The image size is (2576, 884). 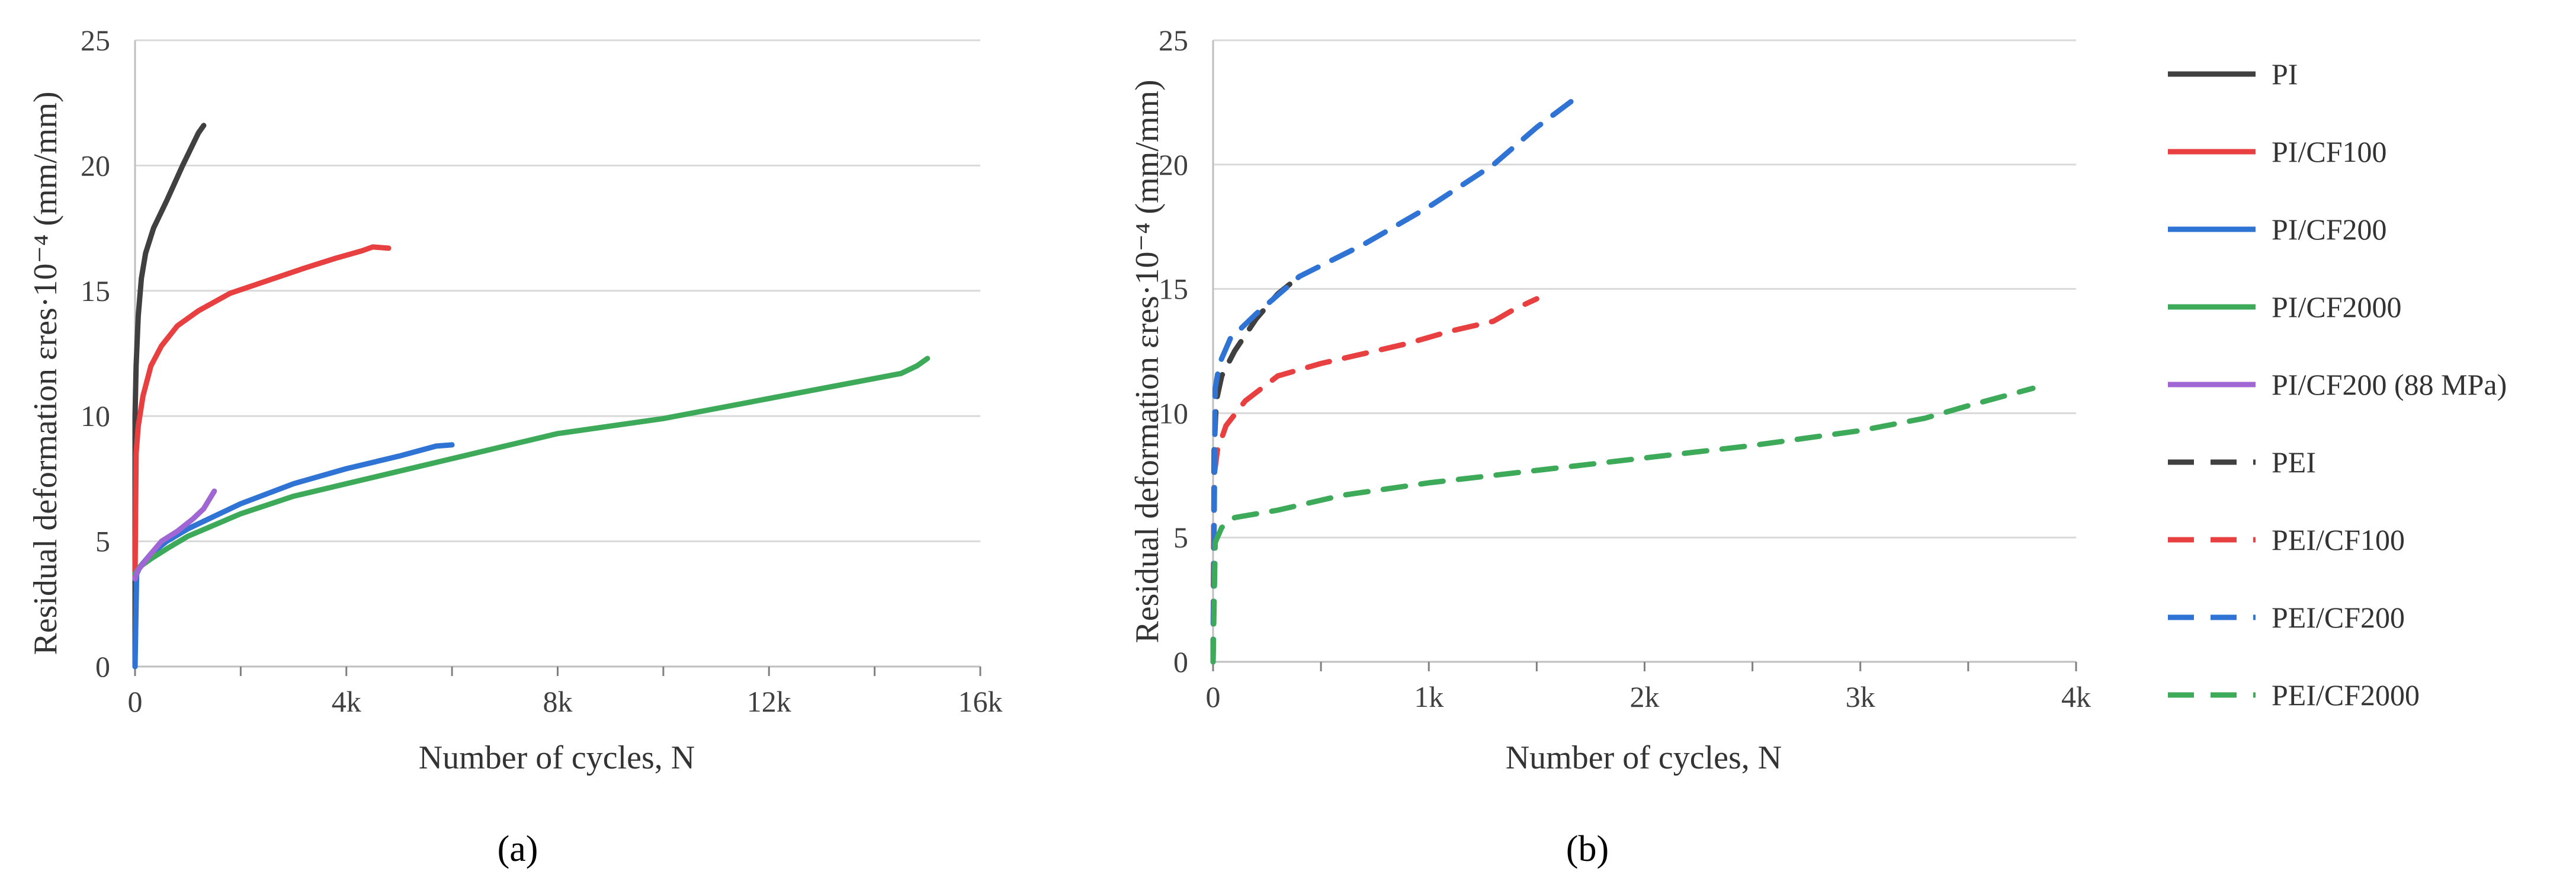 What do you see at coordinates (96, 291) in the screenshot?
I see `panel-a-y-tick-label: 15` at bounding box center [96, 291].